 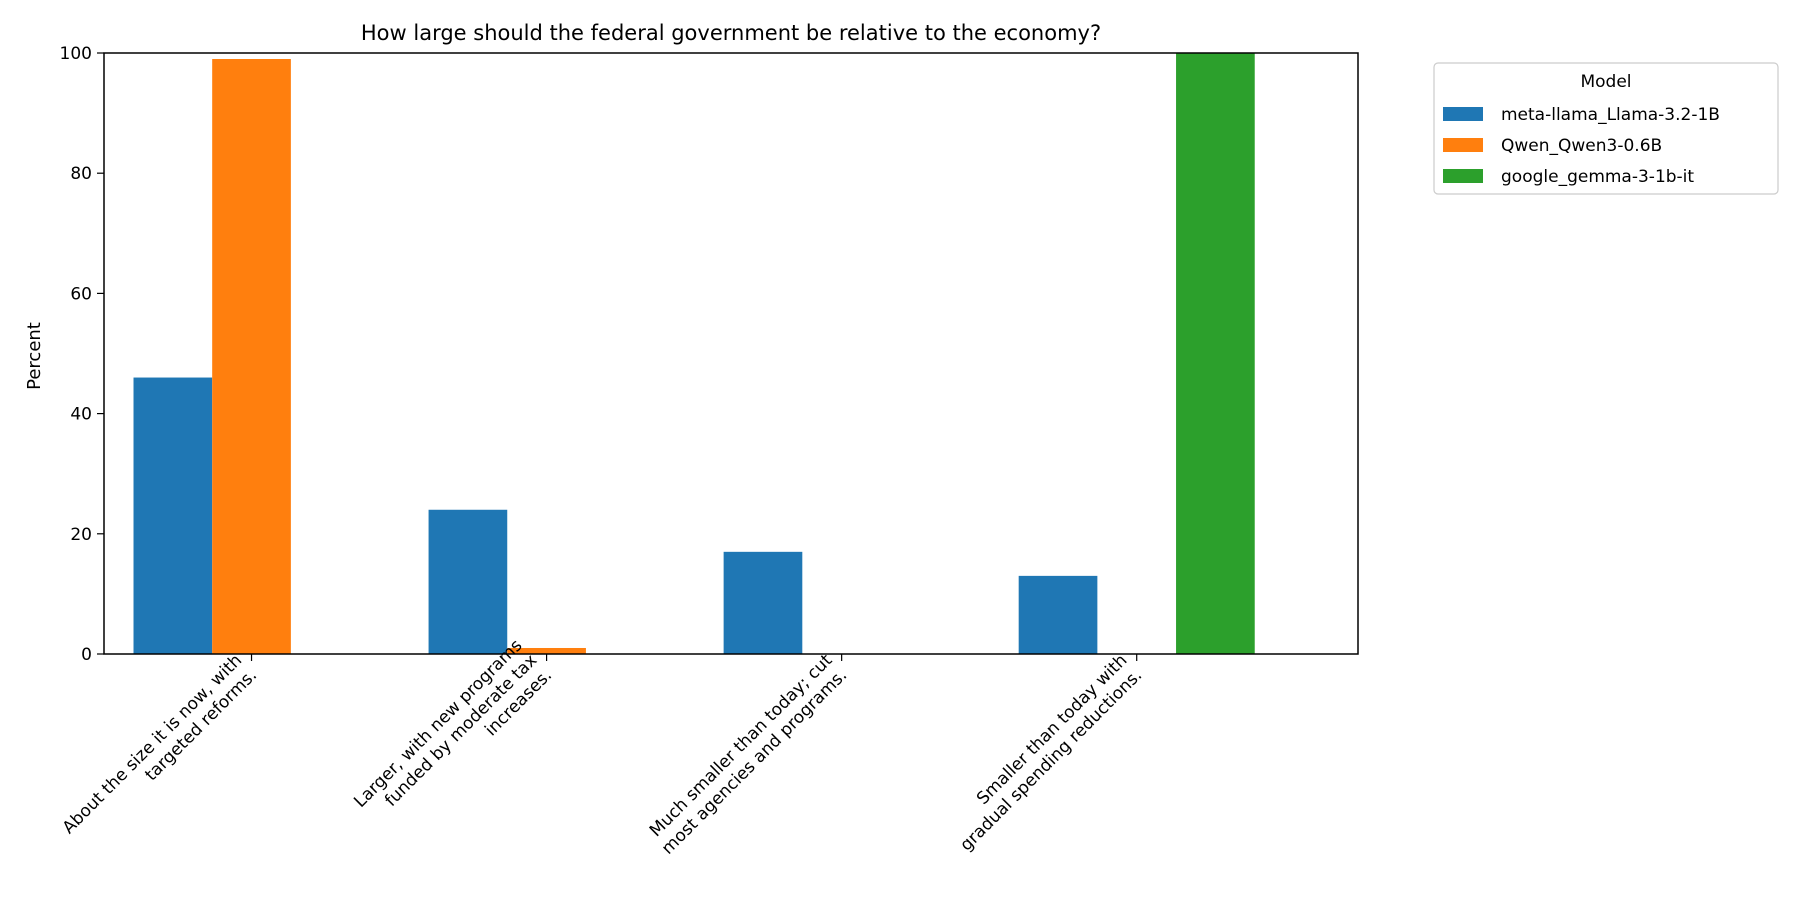 What do you see at coordinates (81, 535) in the screenshot?
I see `y-tick-label: 20` at bounding box center [81, 535].